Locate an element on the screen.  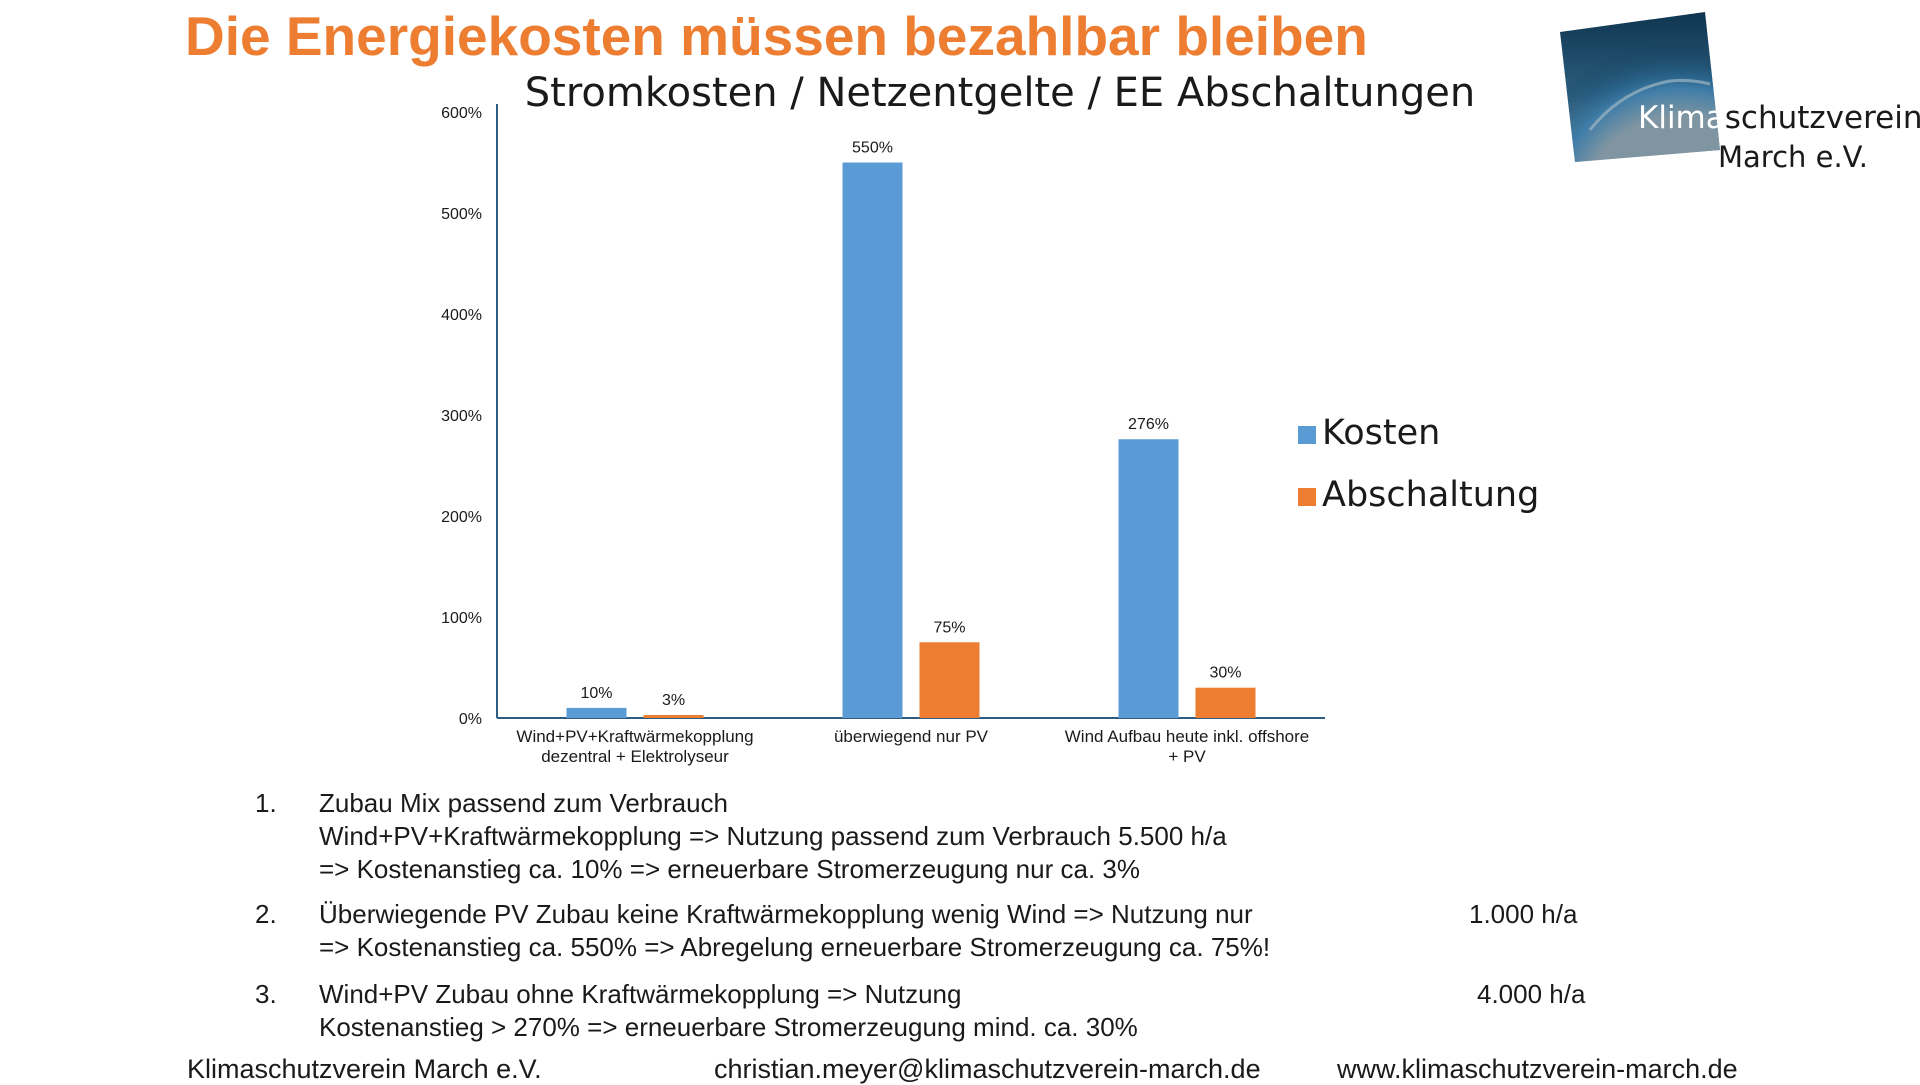
x-tick-label: Wind Aufbau heute inkl. offshore is located at coordinates (1187, 736).